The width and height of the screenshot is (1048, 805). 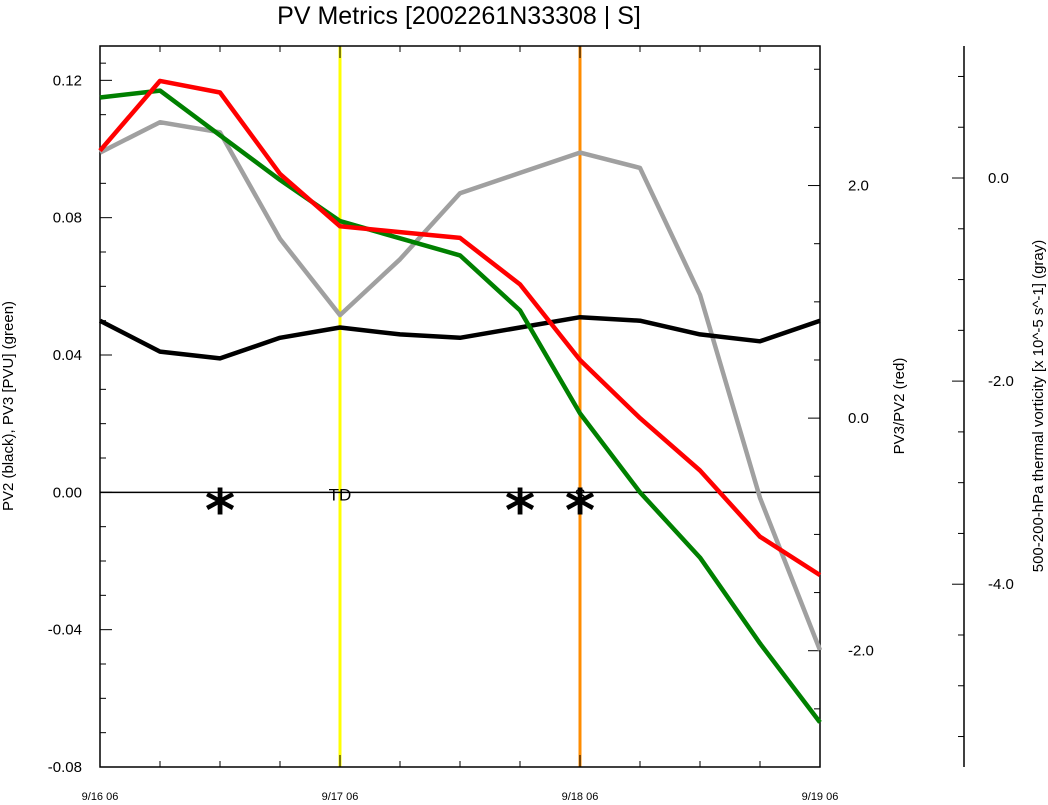 What do you see at coordinates (579, 494) in the screenshot?
I see `annotation-label: S` at bounding box center [579, 494].